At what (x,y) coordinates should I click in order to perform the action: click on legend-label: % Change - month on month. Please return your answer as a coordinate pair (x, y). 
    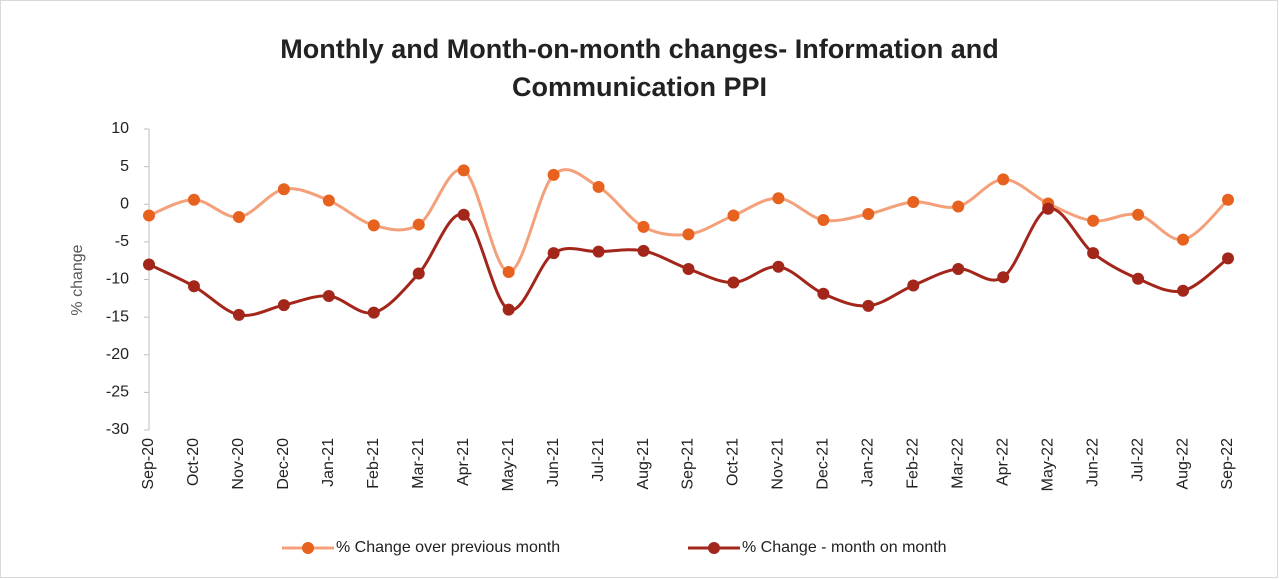
    Looking at the image, I should click on (844, 547).